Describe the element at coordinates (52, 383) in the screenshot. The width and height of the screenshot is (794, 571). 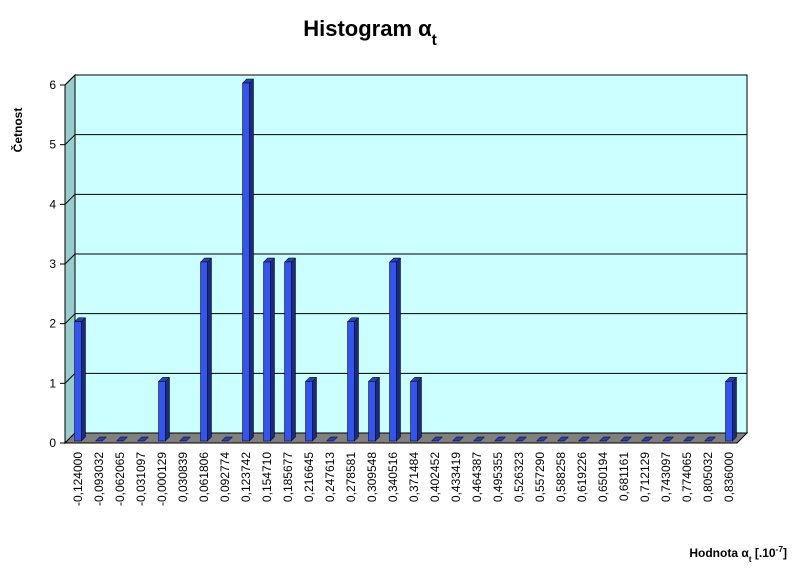
I see `y-tick-label: 1` at that location.